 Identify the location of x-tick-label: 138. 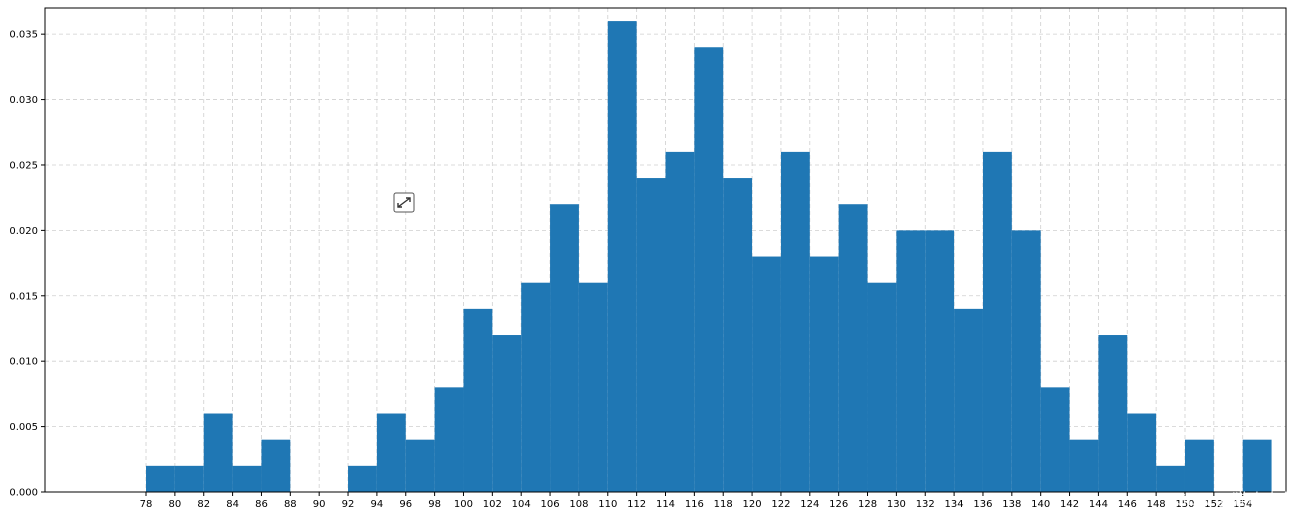
(1011, 504).